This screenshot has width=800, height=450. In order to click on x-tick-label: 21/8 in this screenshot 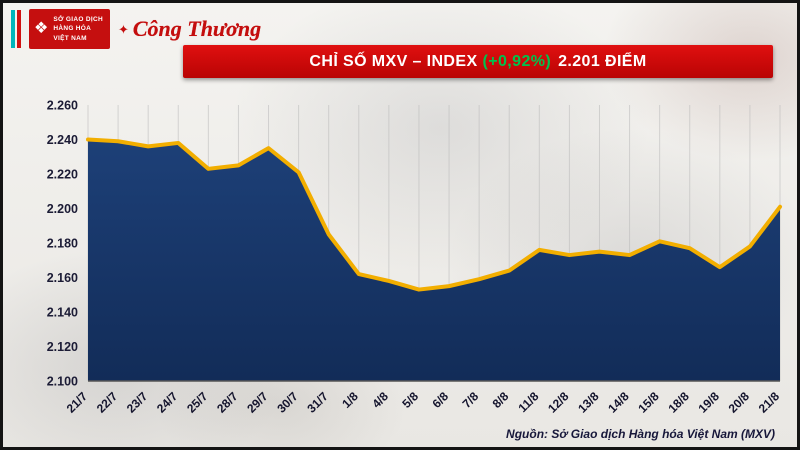, I will do `click(769, 402)`.